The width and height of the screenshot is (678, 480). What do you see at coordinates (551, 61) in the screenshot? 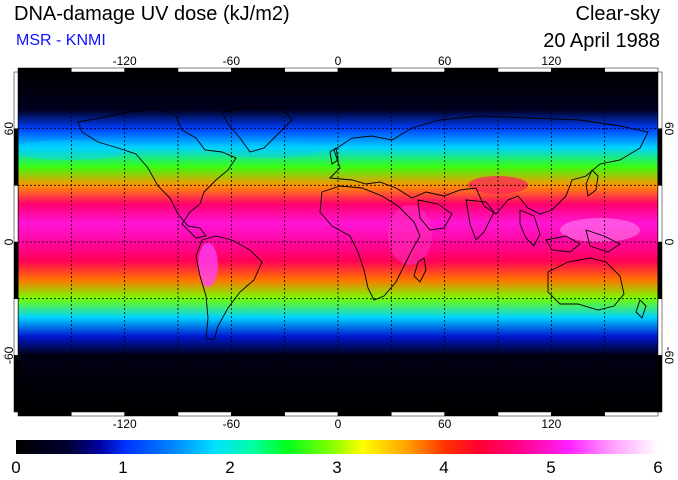
I see `lon-label-top: 120` at bounding box center [551, 61].